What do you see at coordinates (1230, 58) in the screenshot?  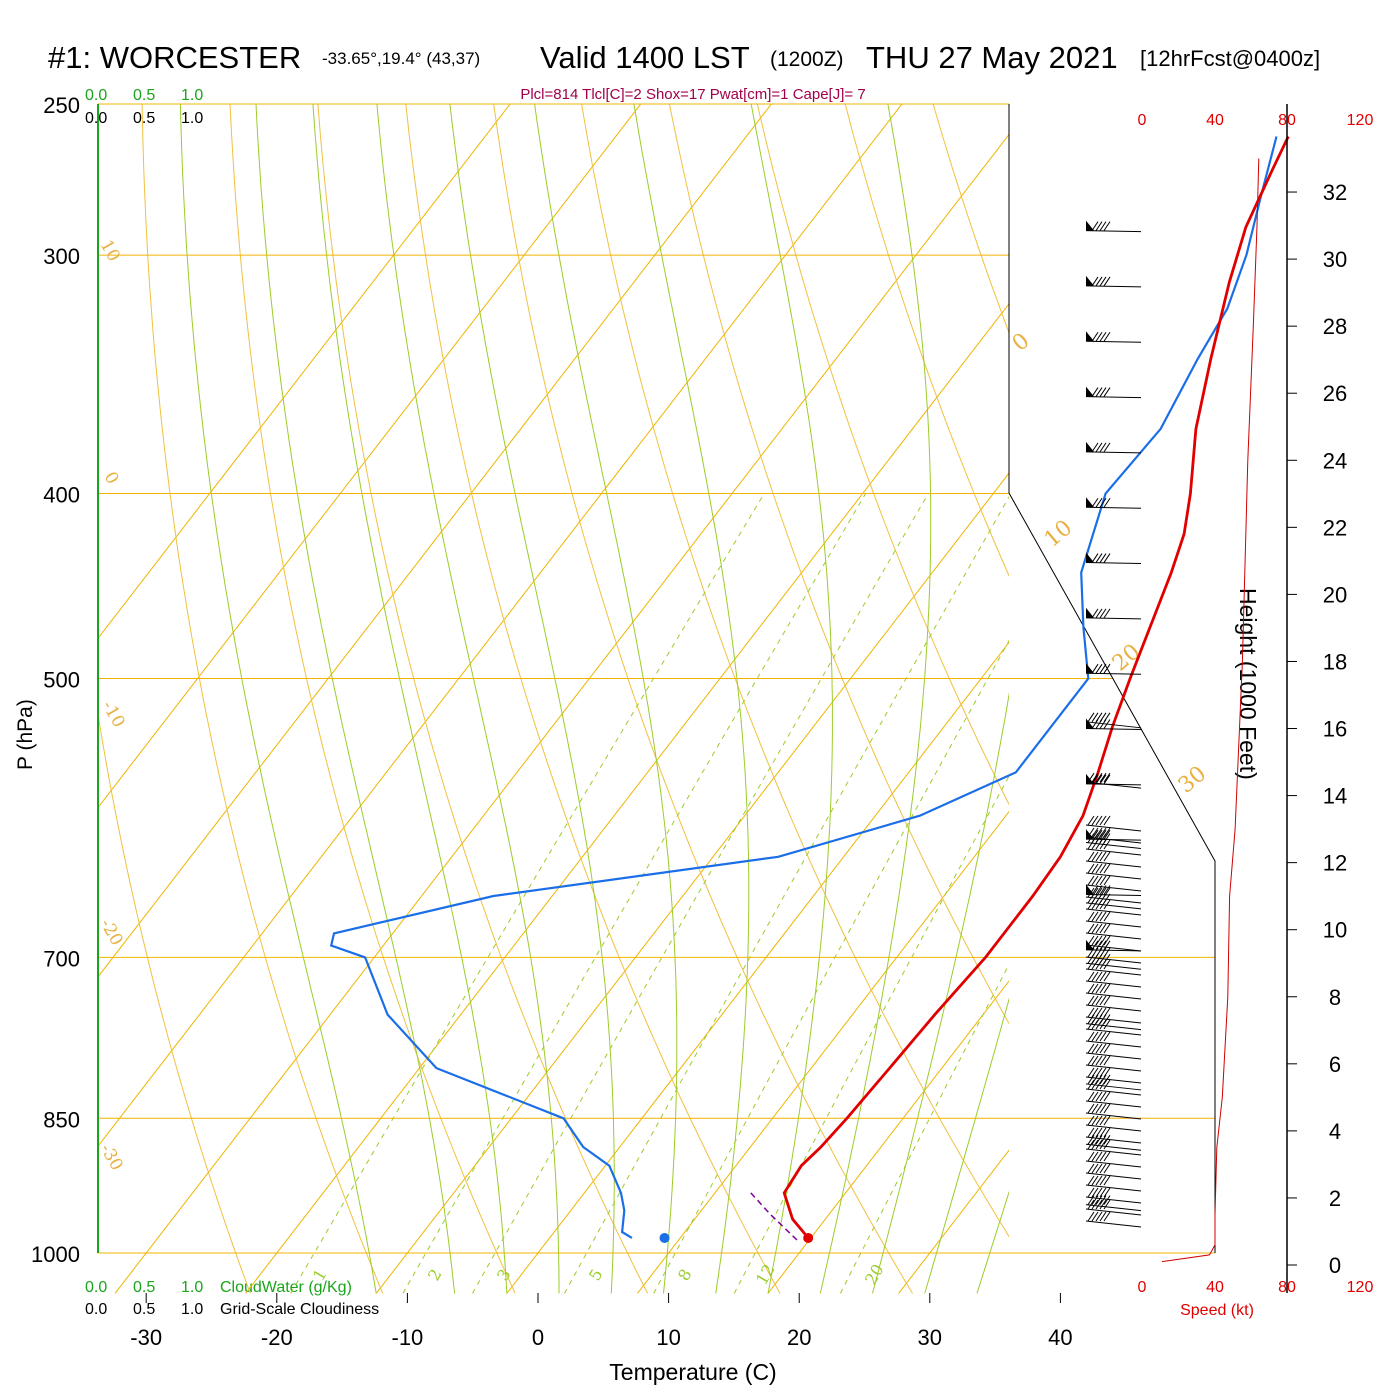 I see `forecast-info: [12hrFcst@0400z]` at bounding box center [1230, 58].